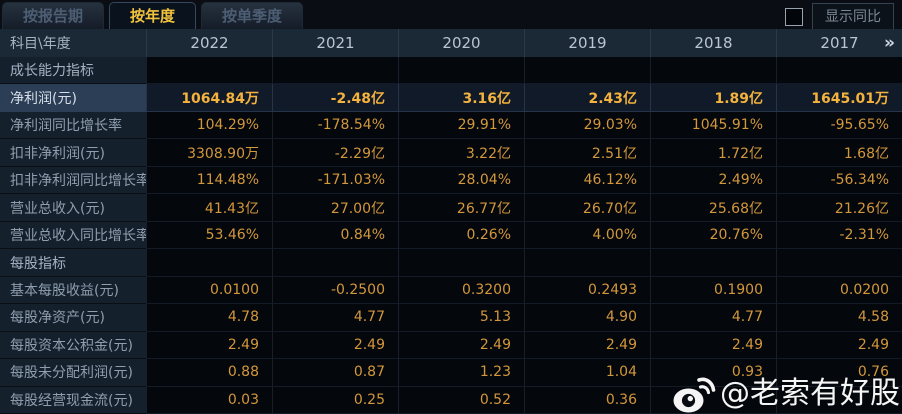 This screenshot has width=902, height=414. What do you see at coordinates (713, 373) in the screenshot?
I see `value-cell: 0.93` at bounding box center [713, 373].